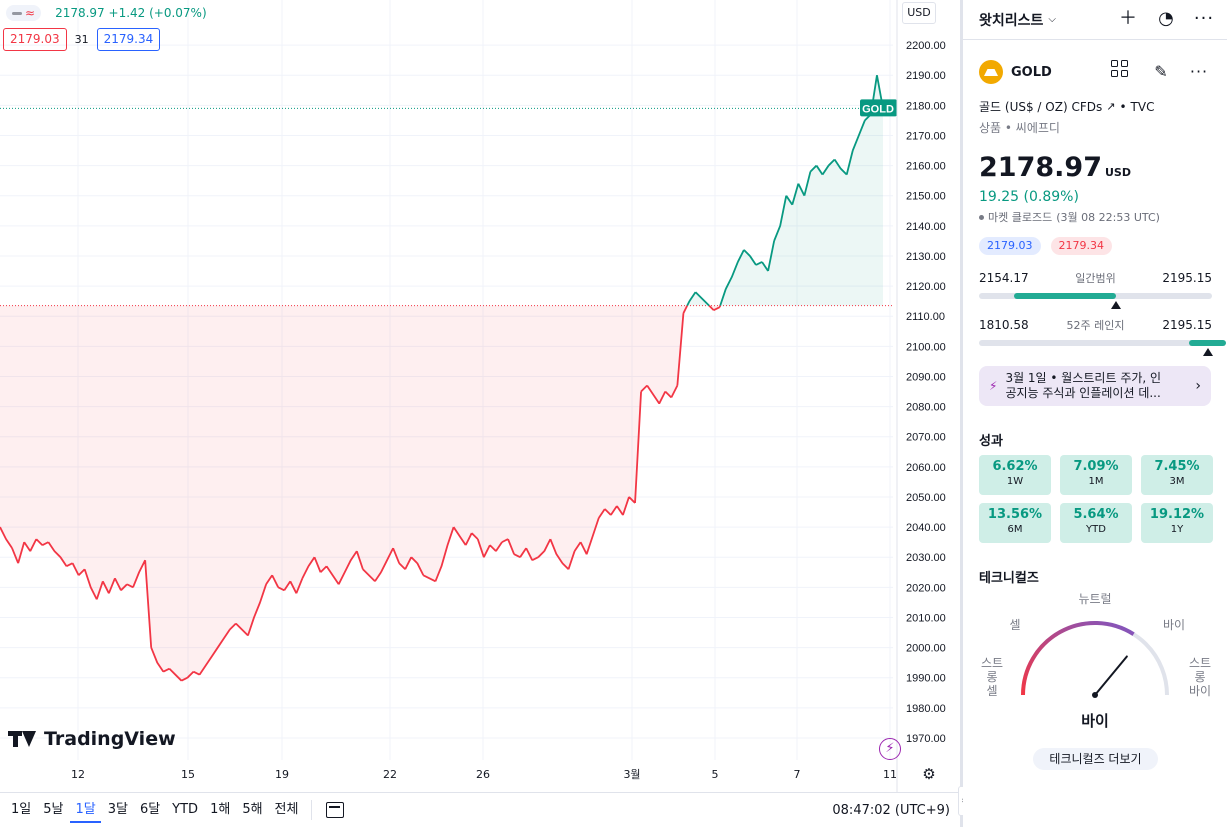  What do you see at coordinates (188, 774) in the screenshot?
I see `x-tick-label: 15` at bounding box center [188, 774].